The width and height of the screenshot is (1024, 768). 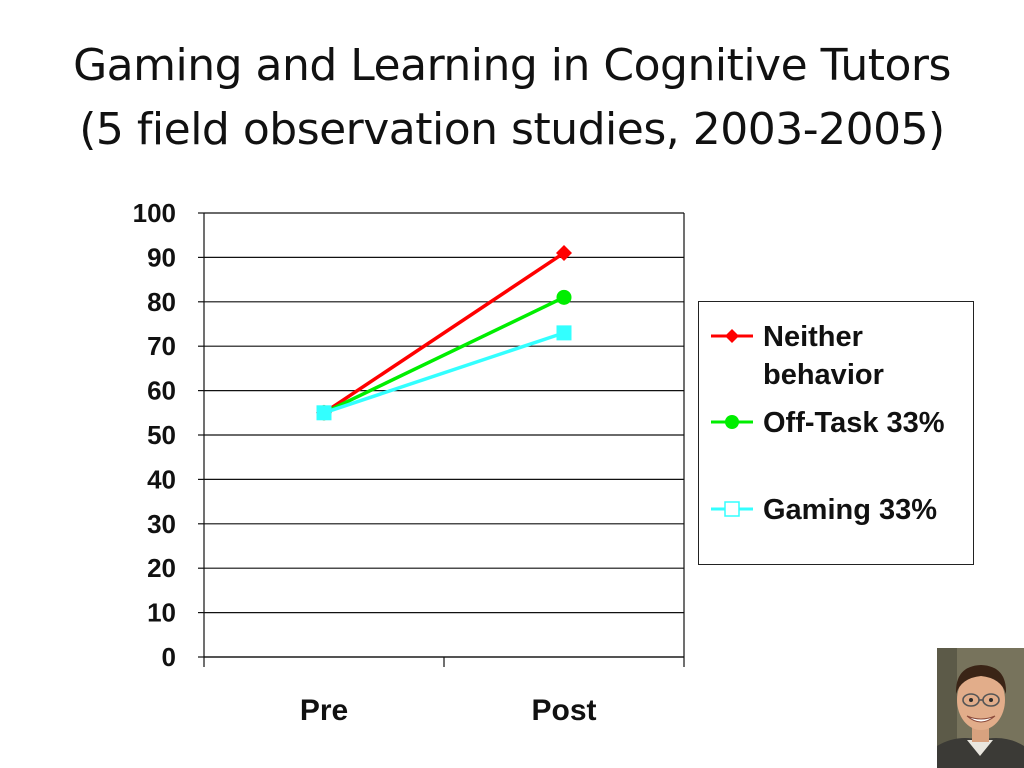 What do you see at coordinates (732, 509) in the screenshot?
I see `legend-marker-square-icon` at bounding box center [732, 509].